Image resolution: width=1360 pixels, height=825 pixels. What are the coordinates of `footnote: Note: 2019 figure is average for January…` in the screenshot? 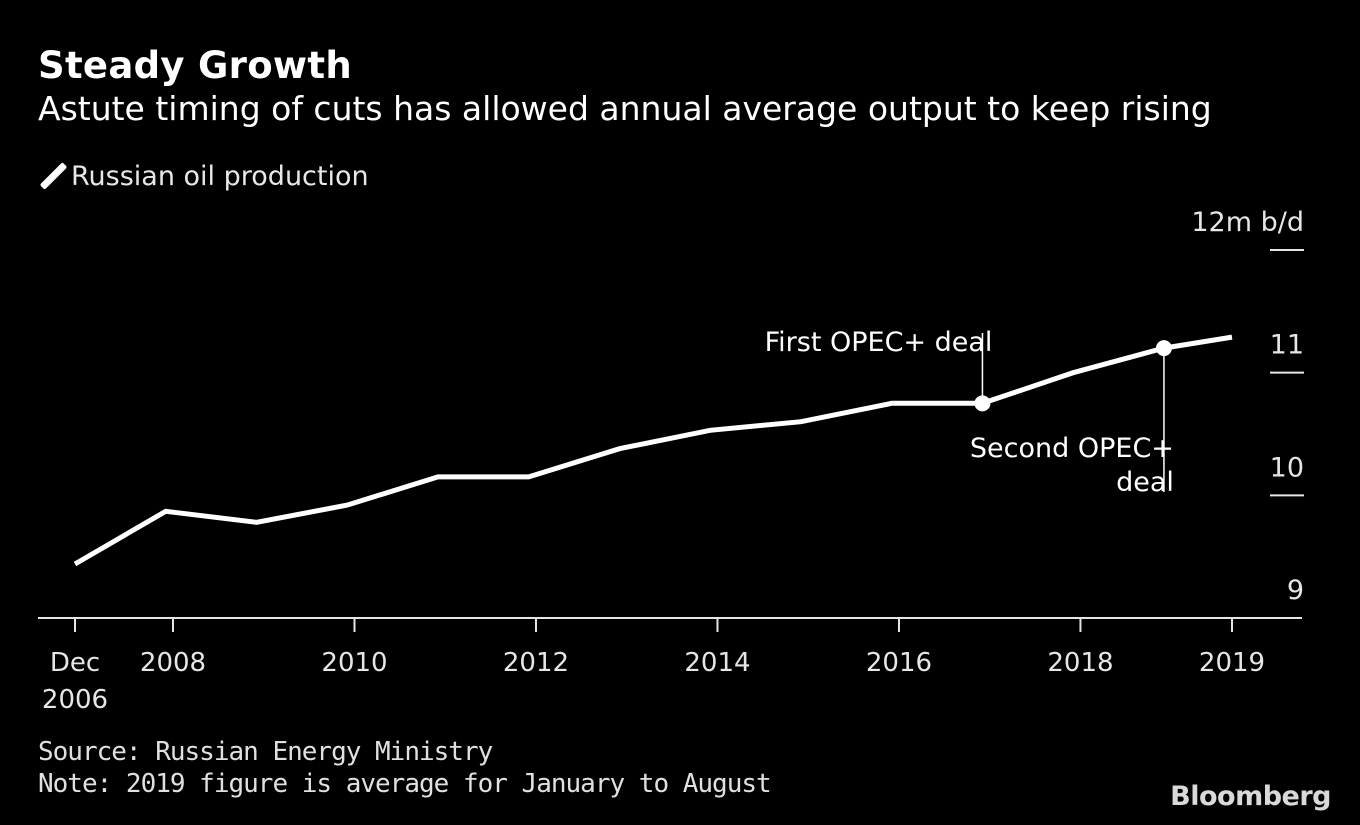 It's located at (405, 784).